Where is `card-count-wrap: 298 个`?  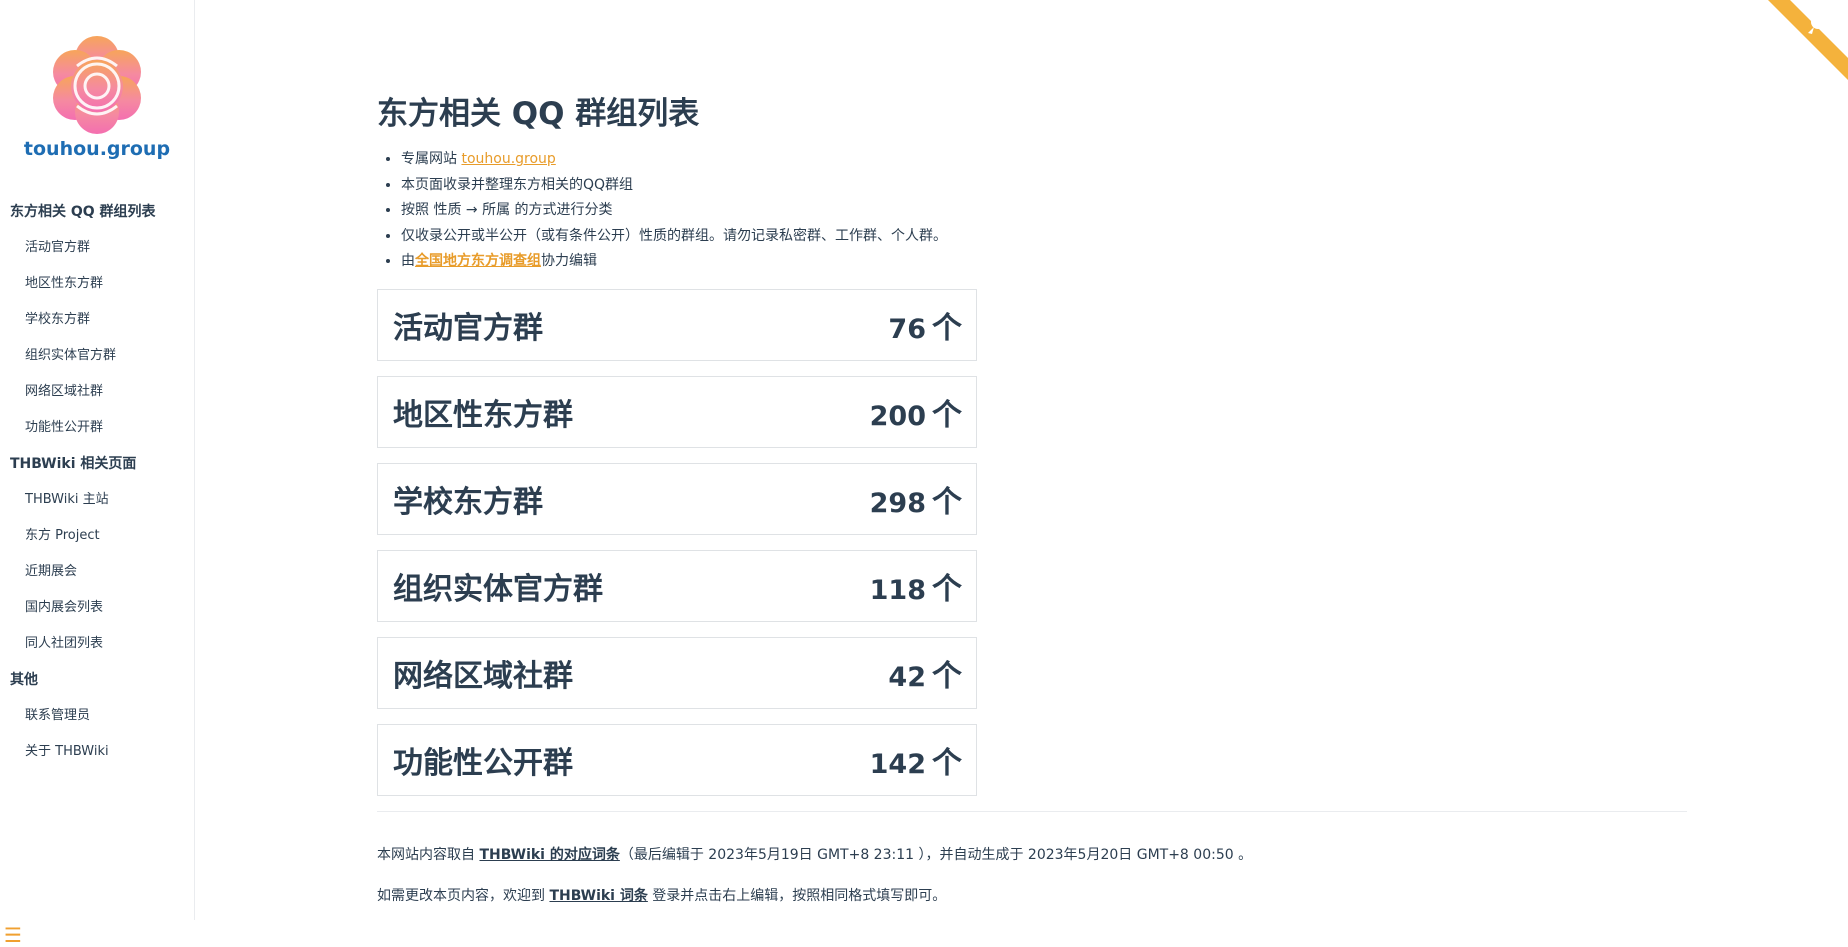 card-count-wrap: 298 个 is located at coordinates (916, 499).